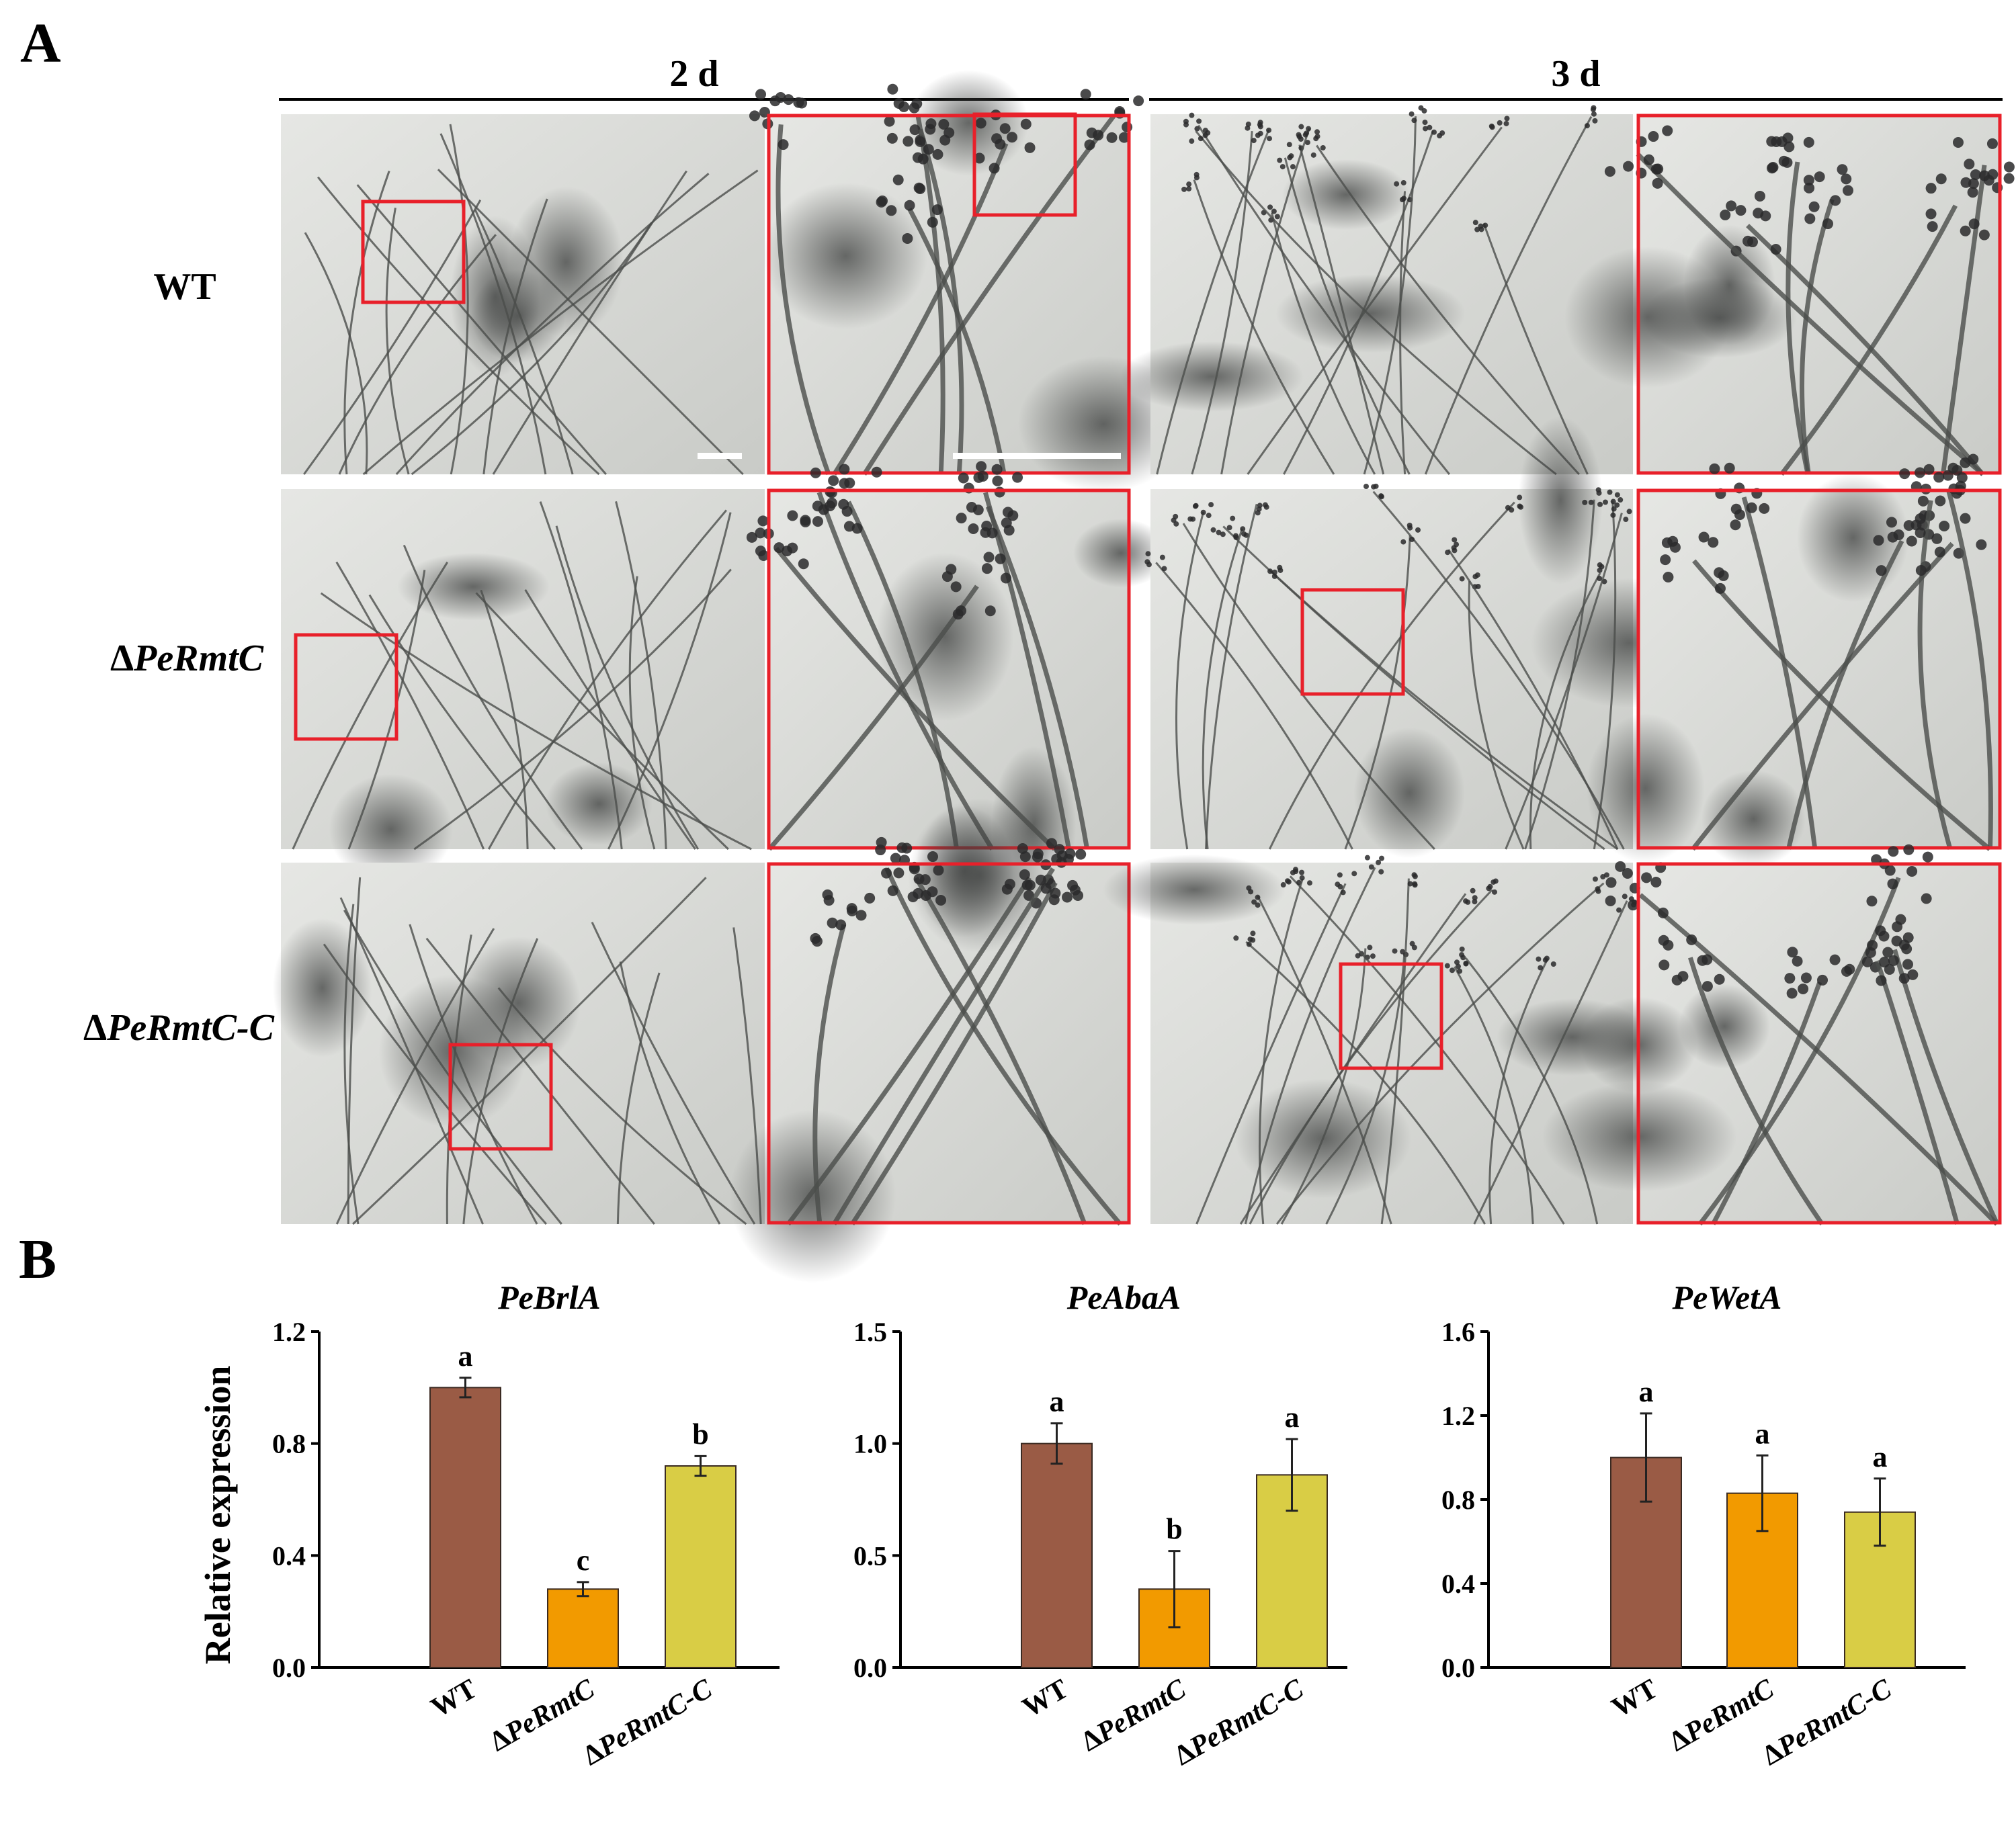 This screenshot has width=2016, height=1822. I want to click on micrograph-wt-2d-inset, so click(969, 281).